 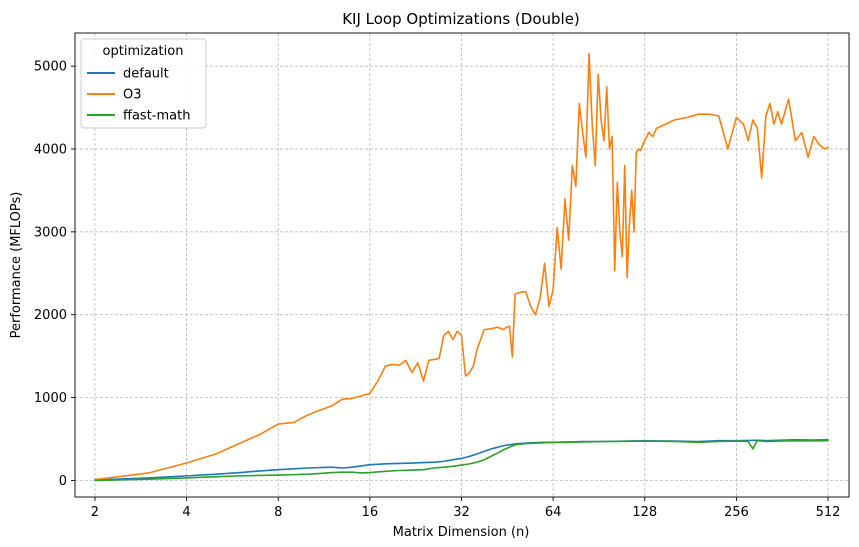 What do you see at coordinates (132, 95) in the screenshot?
I see `legend-label: O3` at bounding box center [132, 95].